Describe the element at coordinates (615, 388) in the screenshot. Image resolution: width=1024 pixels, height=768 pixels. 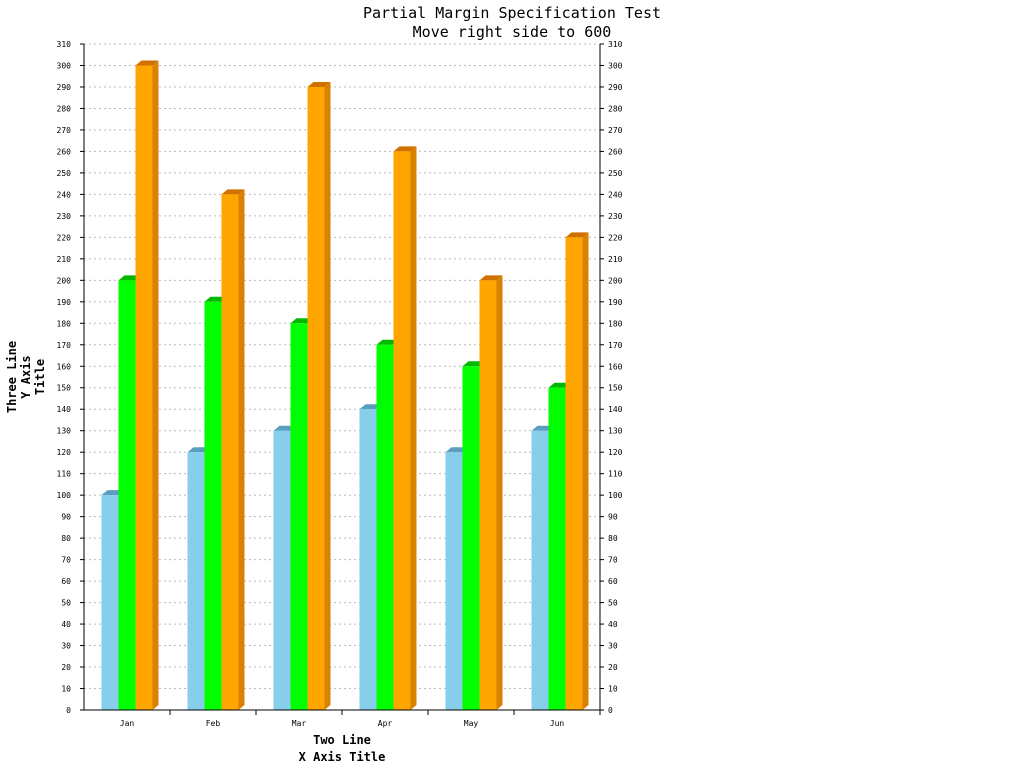
I see `y-tick-label-right: 150` at that location.